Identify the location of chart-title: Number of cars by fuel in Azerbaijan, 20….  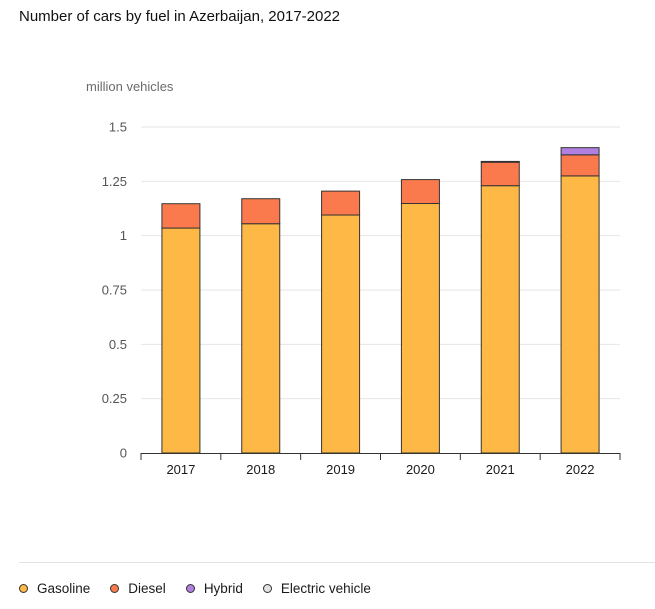
(180, 16).